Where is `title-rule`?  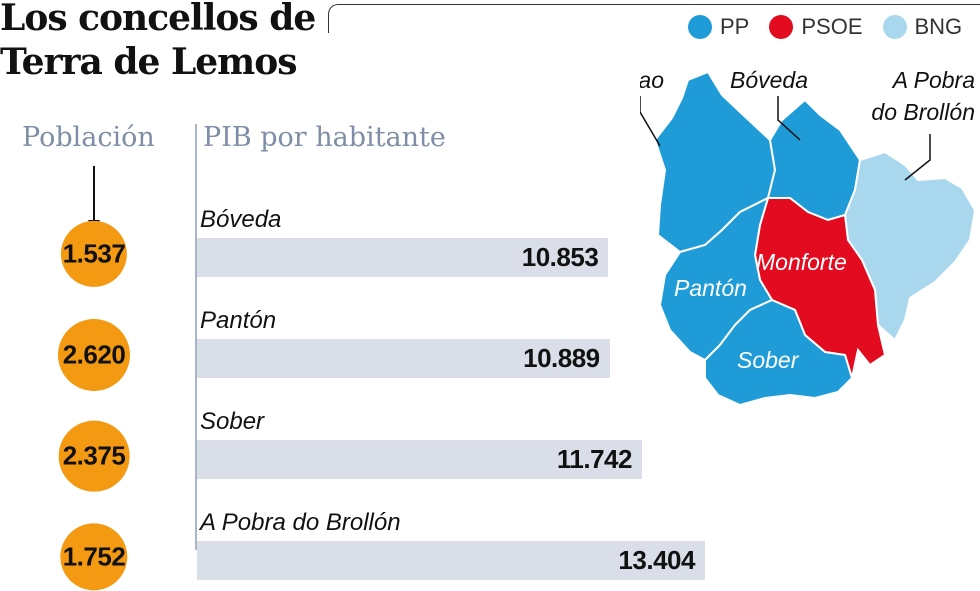 title-rule is located at coordinates (654, 18).